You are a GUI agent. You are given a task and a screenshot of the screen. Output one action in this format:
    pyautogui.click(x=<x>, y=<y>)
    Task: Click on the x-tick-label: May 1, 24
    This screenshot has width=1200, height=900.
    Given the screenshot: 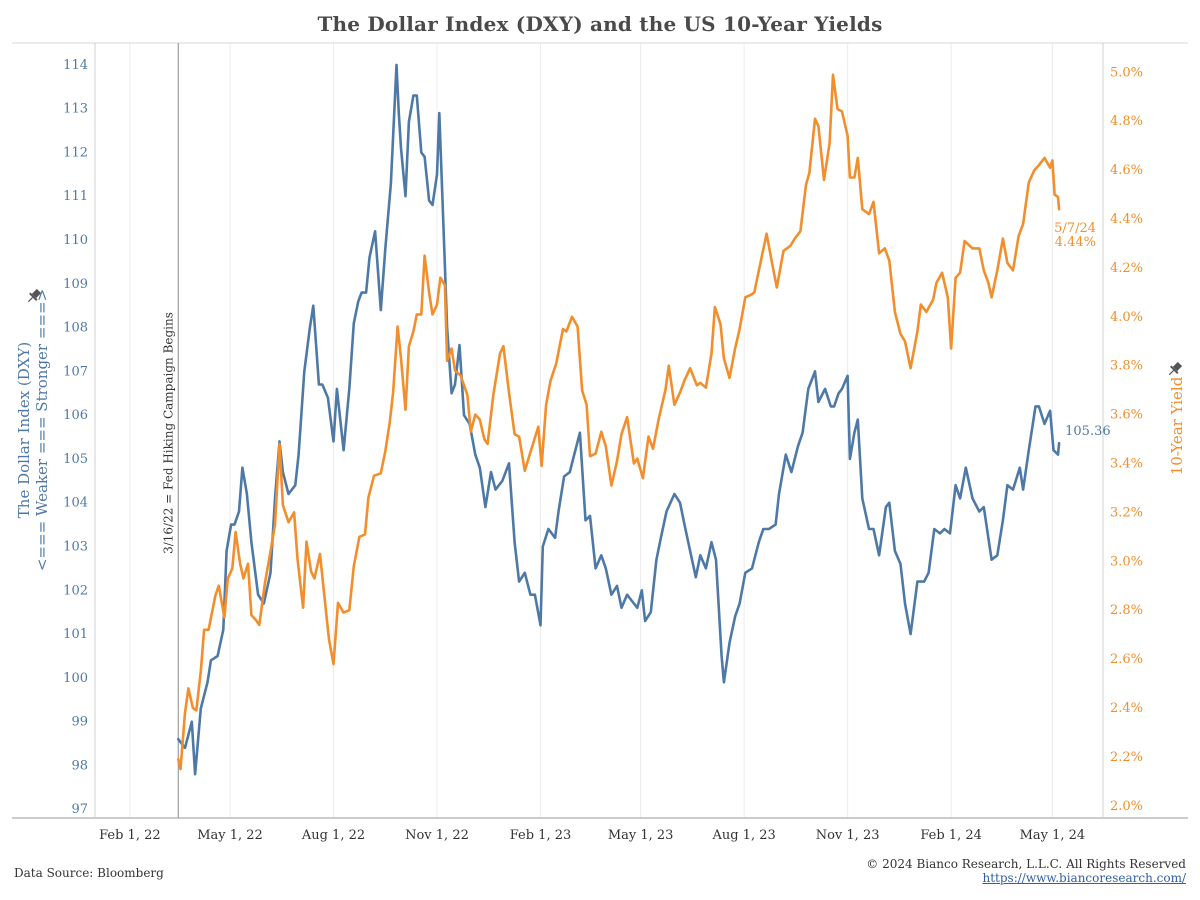 What is the action you would take?
    pyautogui.click(x=1053, y=835)
    